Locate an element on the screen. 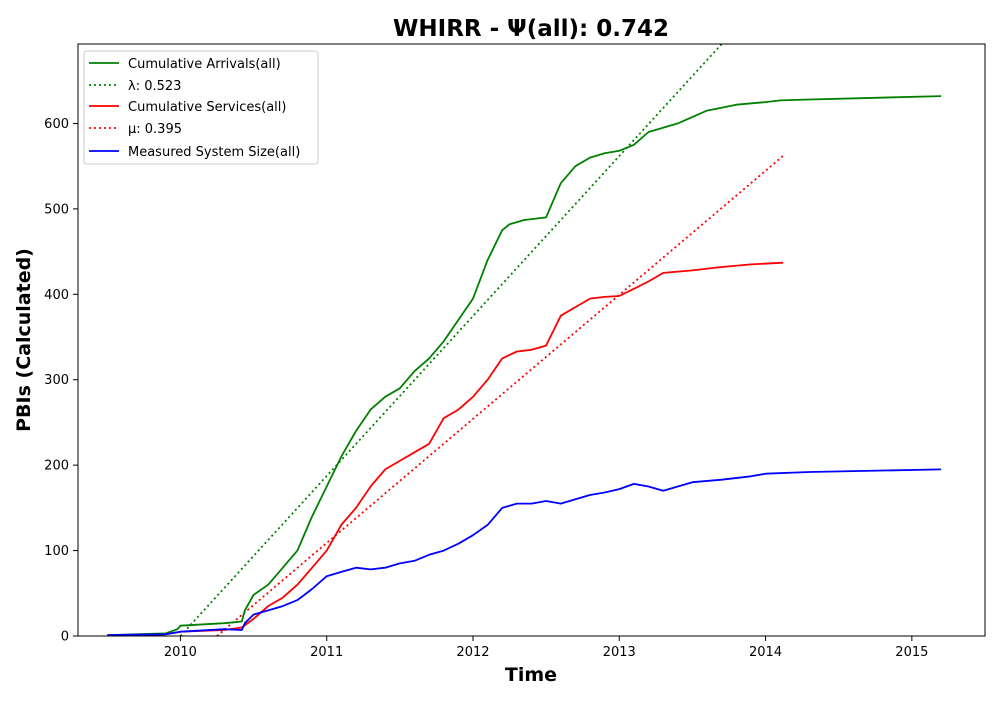  y-axis: 0 100 200 300 400 500 600 is located at coordinates (61, 381).